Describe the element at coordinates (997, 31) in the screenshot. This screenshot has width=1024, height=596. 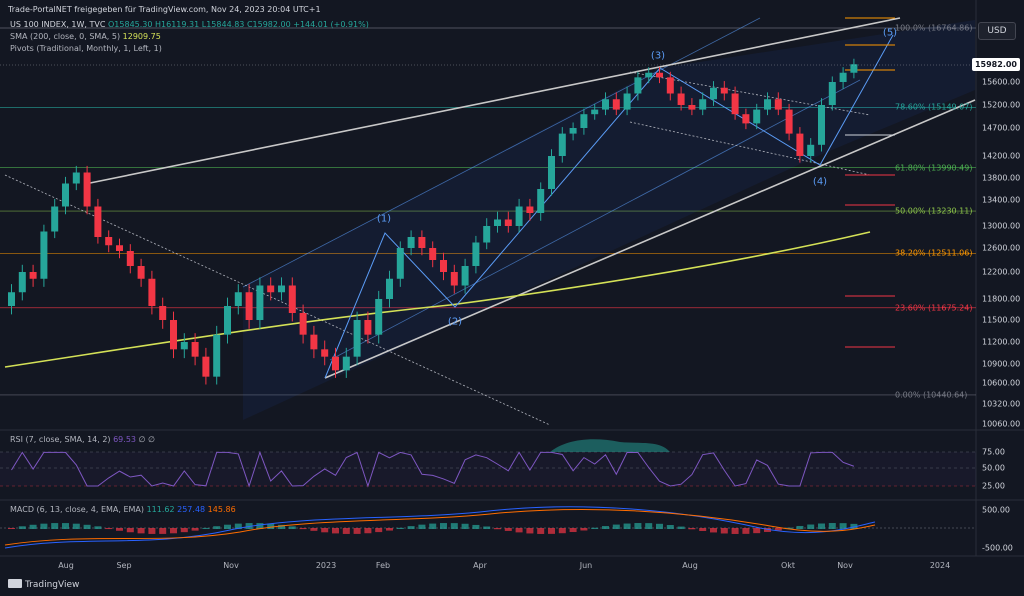
I see `currency-button: USD` at that location.